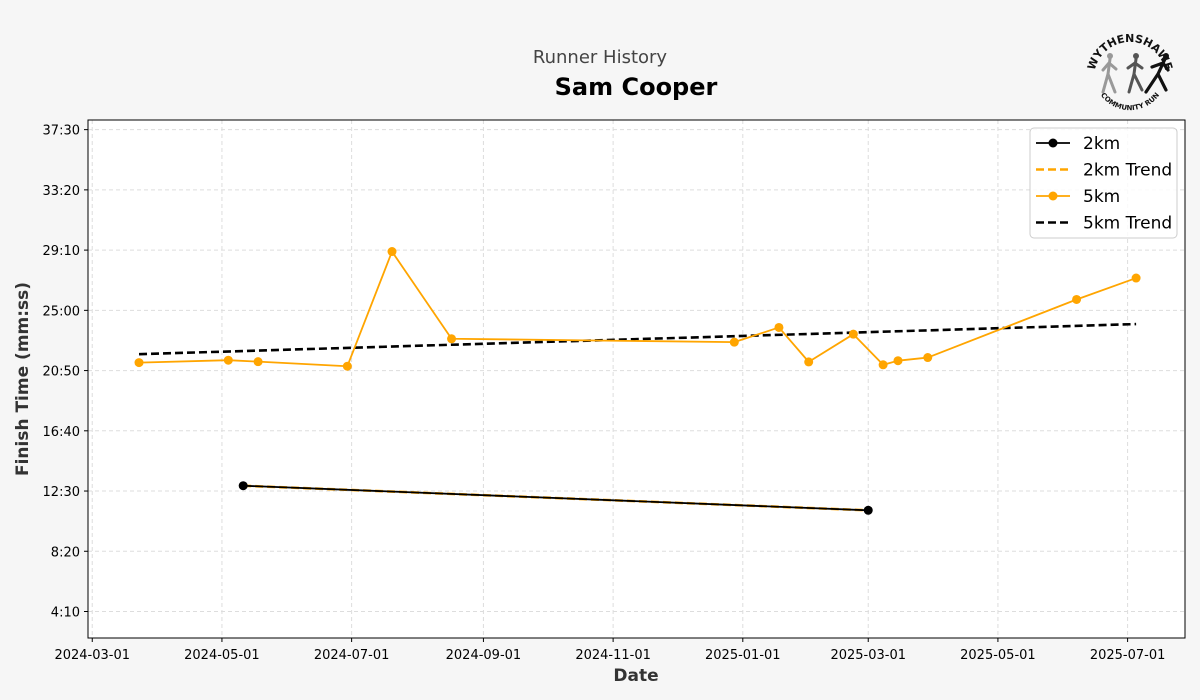  What do you see at coordinates (636, 87) in the screenshot?
I see `chart-title: Sam Cooper` at bounding box center [636, 87].